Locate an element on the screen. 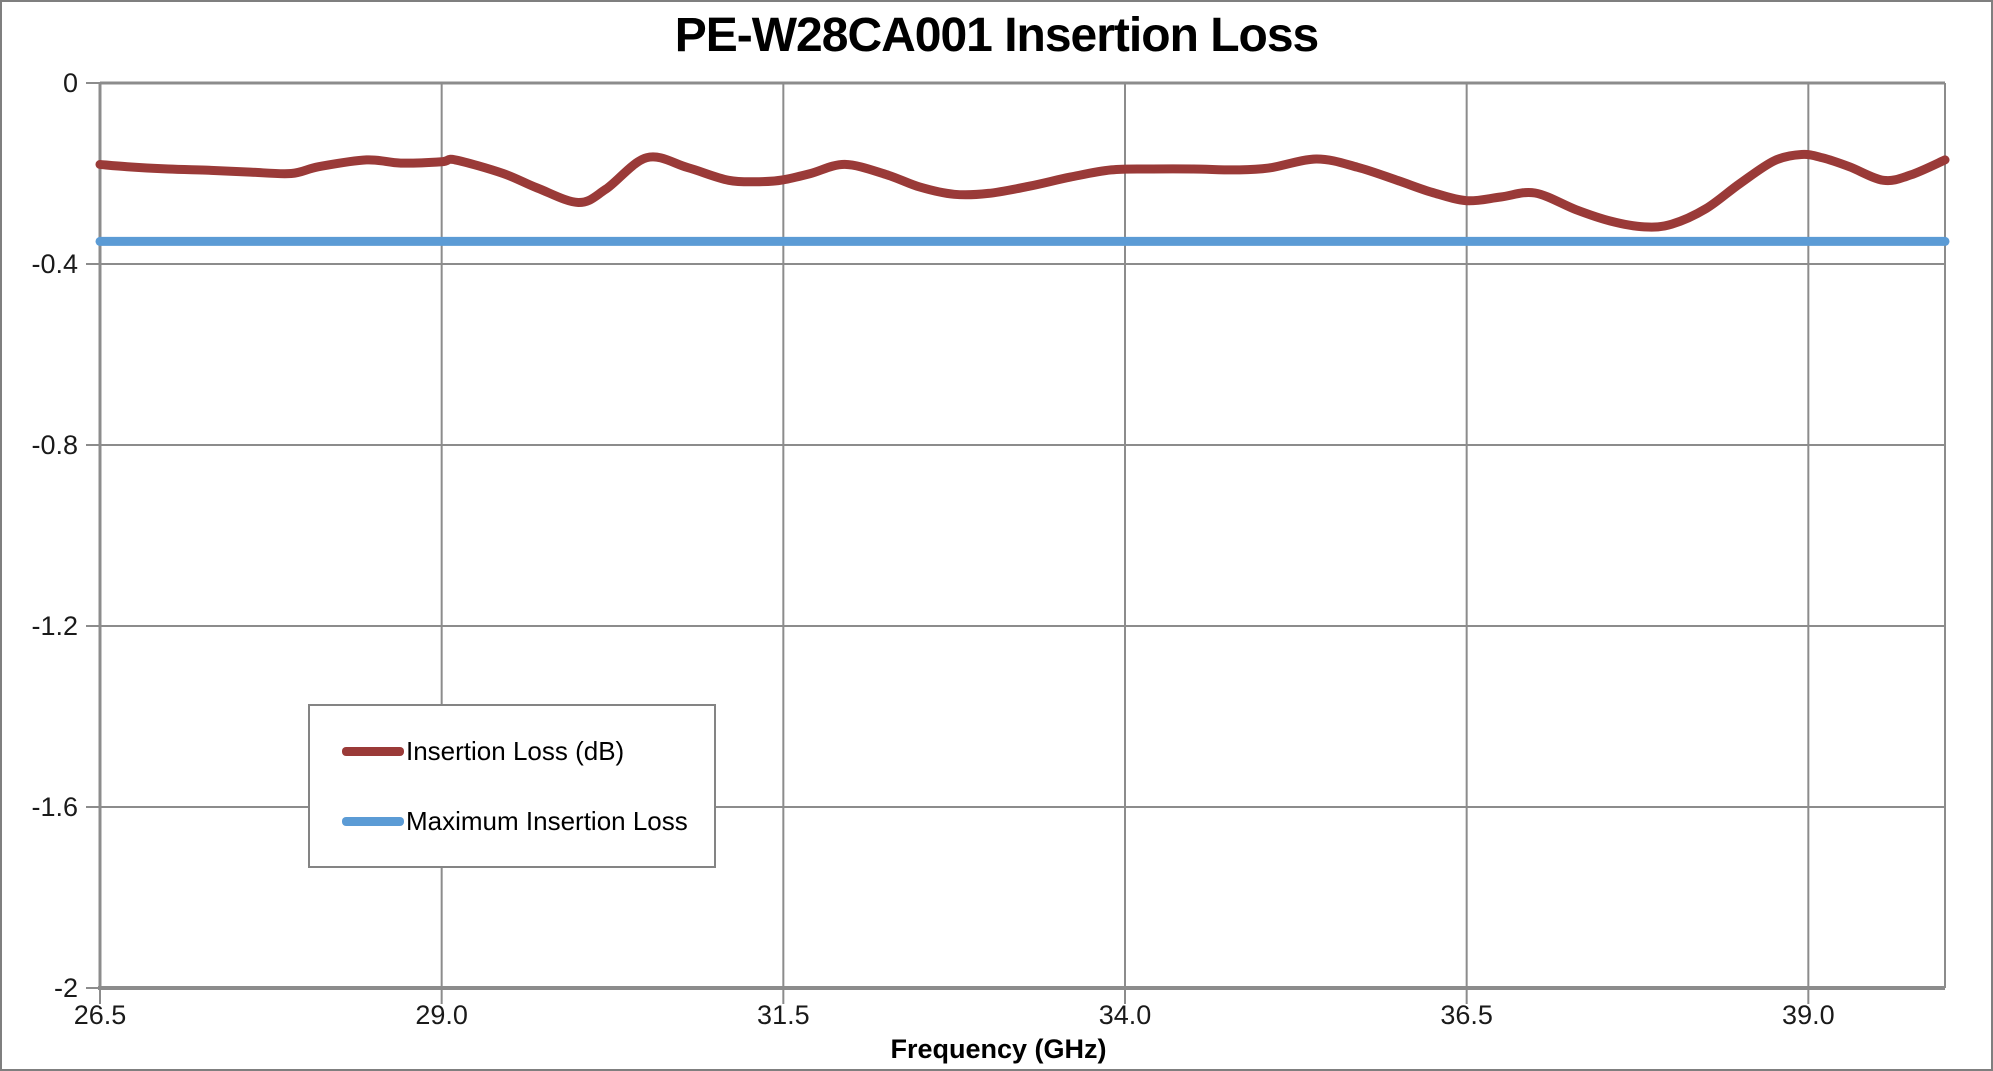 The image size is (1993, 1071). legend-item-insertion-loss: Insertion Loss (dB) is located at coordinates (528, 751).